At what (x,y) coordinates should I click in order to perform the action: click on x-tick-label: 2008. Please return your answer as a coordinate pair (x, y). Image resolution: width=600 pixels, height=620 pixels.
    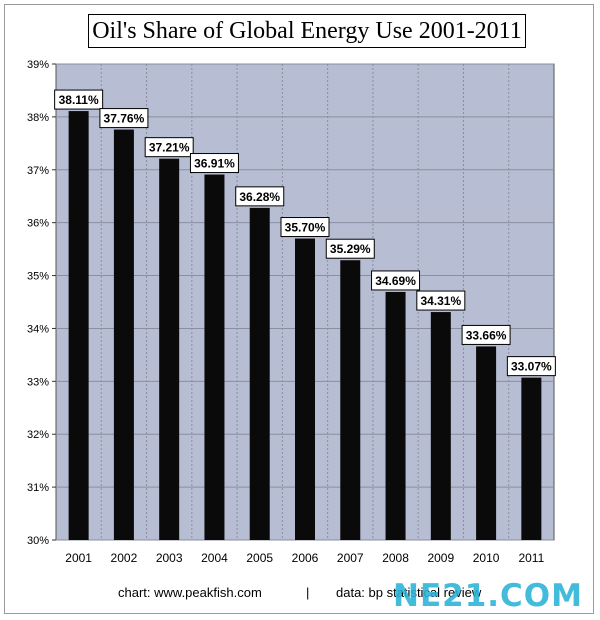
    Looking at the image, I should click on (395, 558).